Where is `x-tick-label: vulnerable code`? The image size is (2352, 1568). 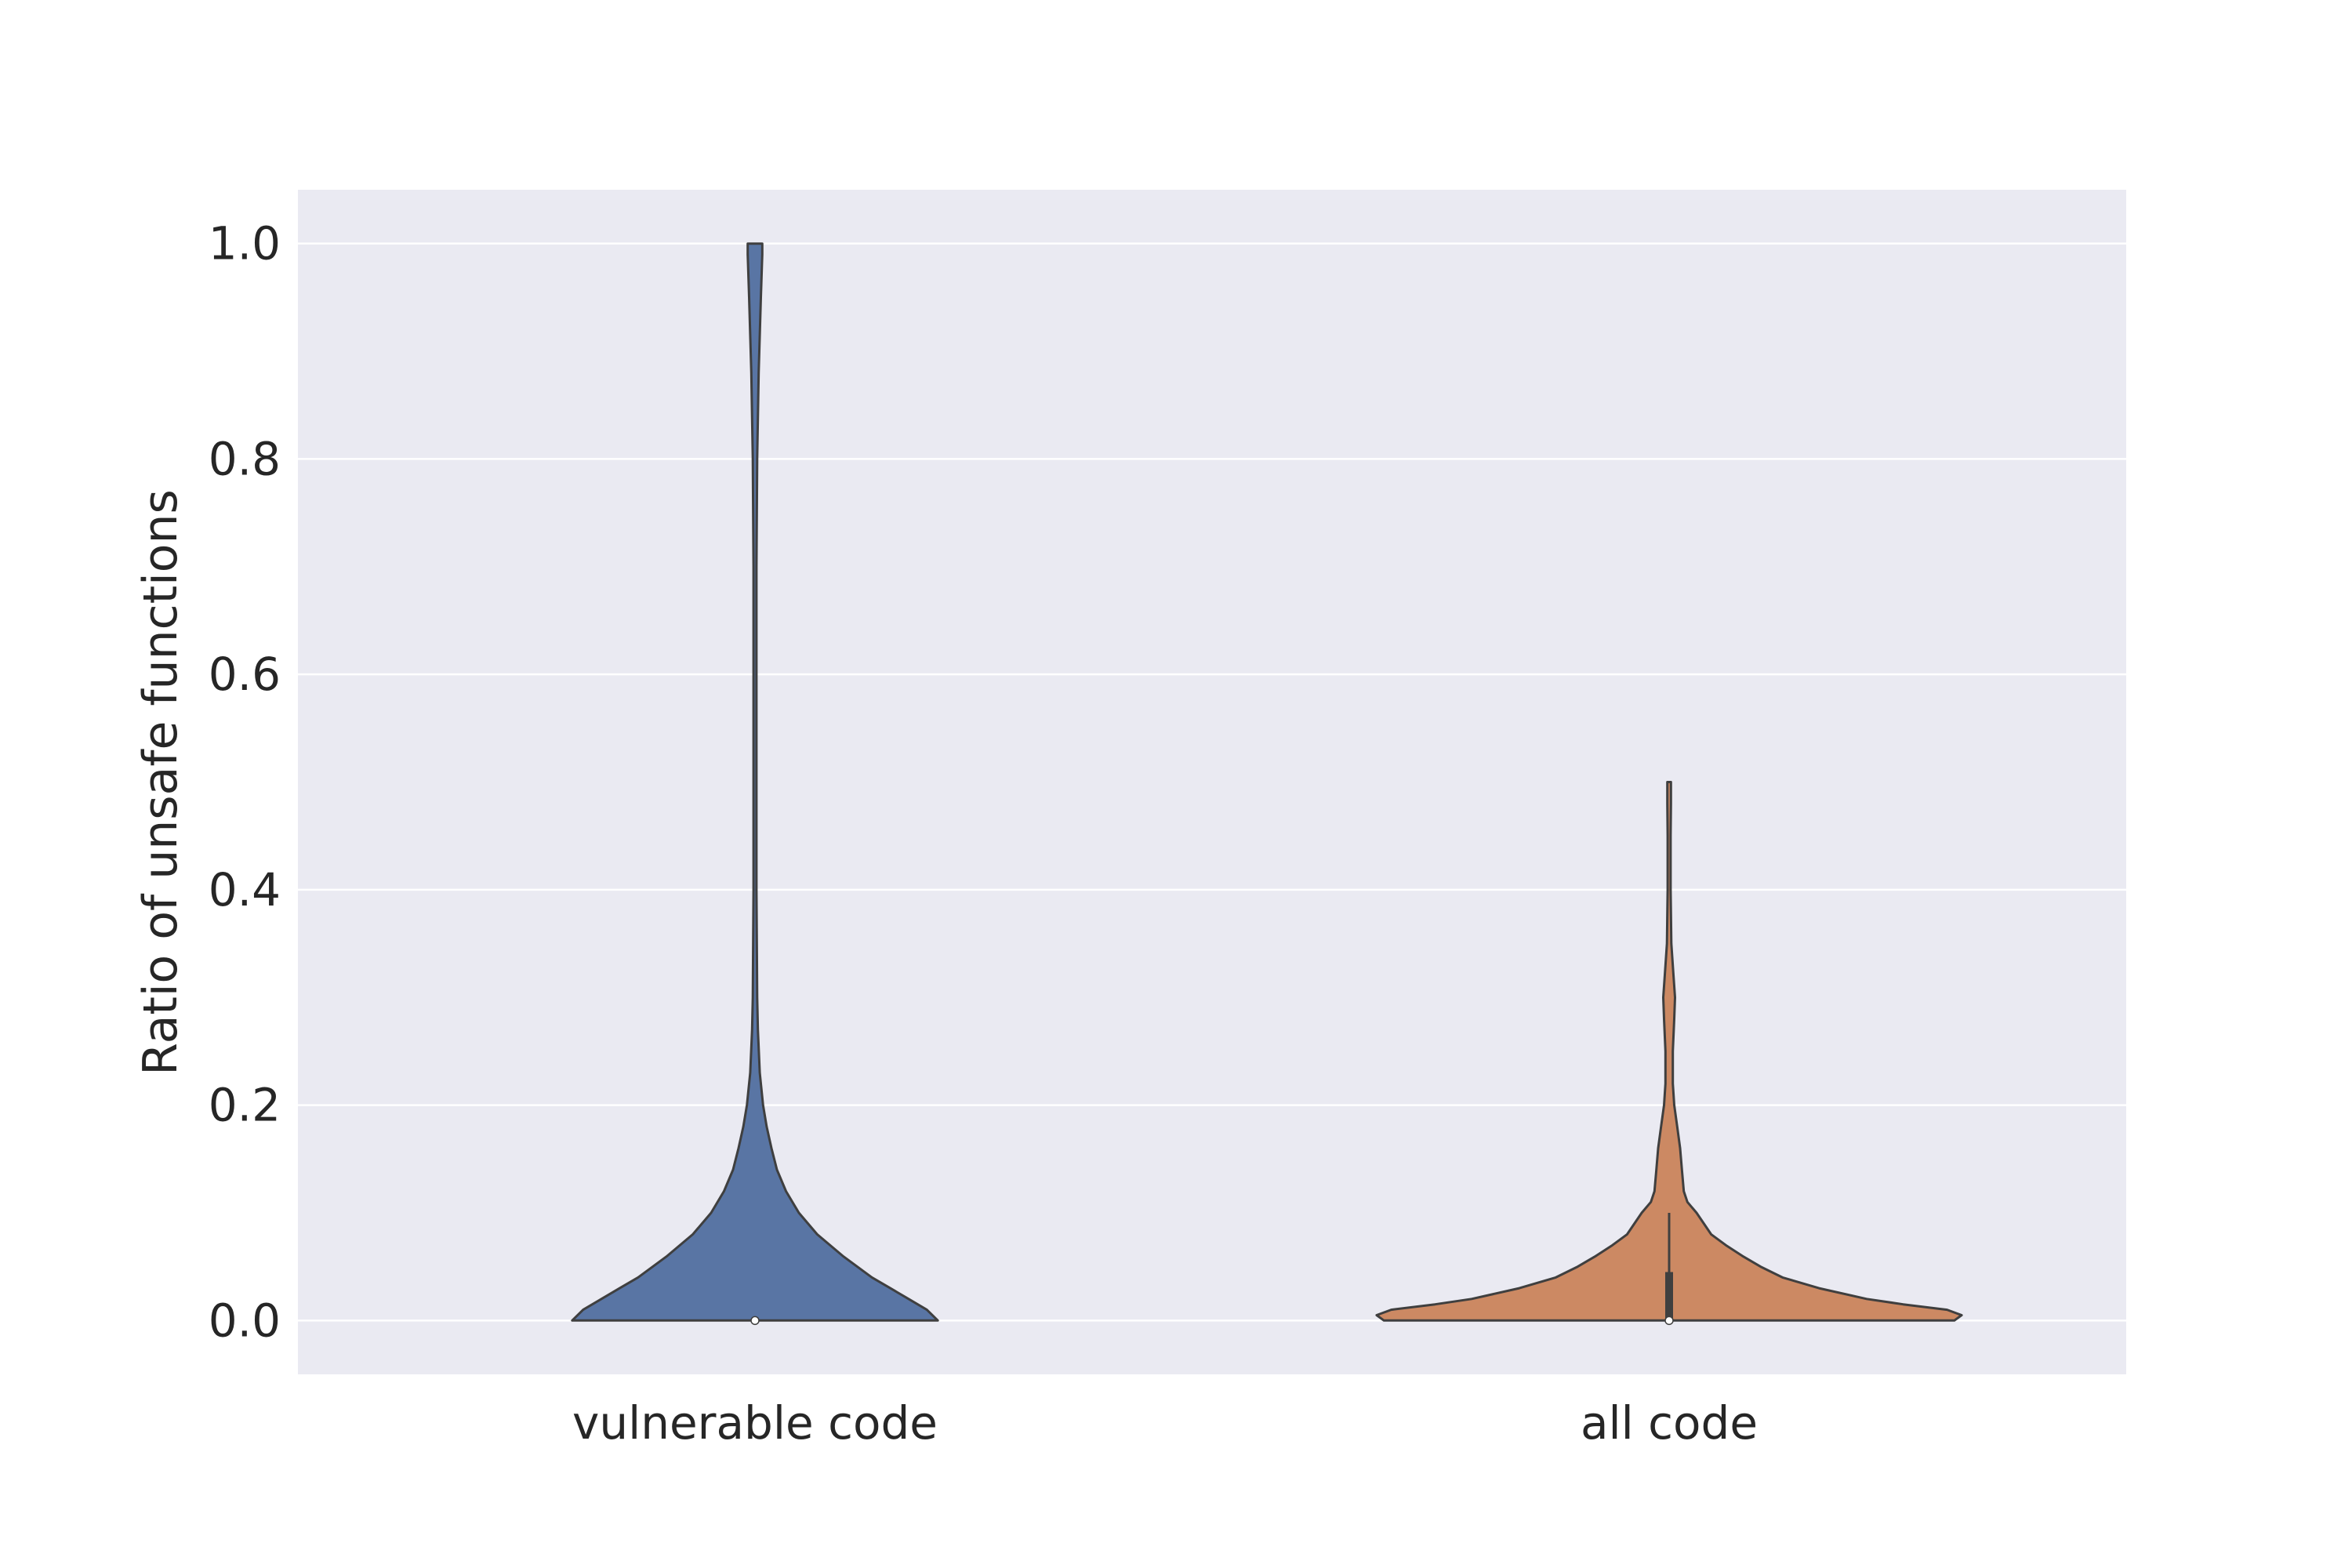 x-tick-label: vulnerable code is located at coordinates (755, 1423).